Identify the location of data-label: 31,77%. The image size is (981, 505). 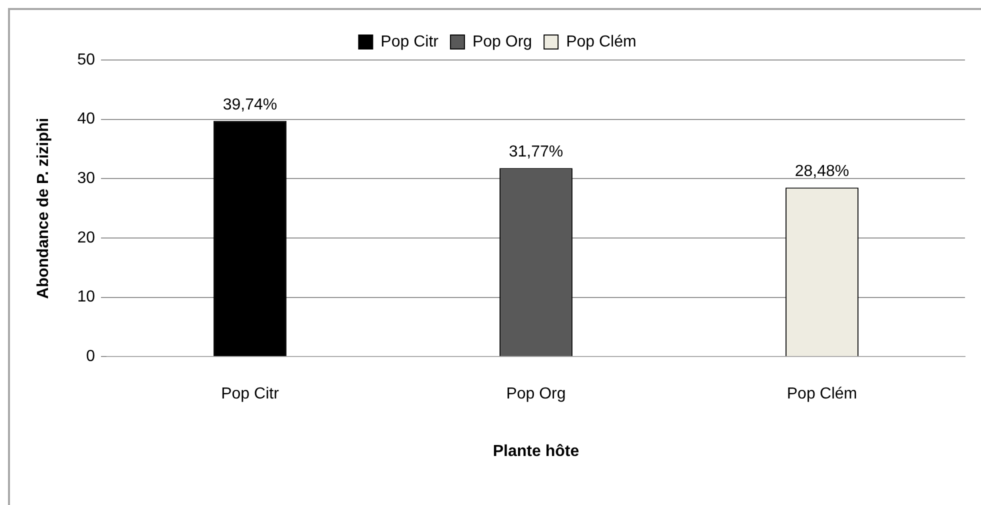
(536, 152).